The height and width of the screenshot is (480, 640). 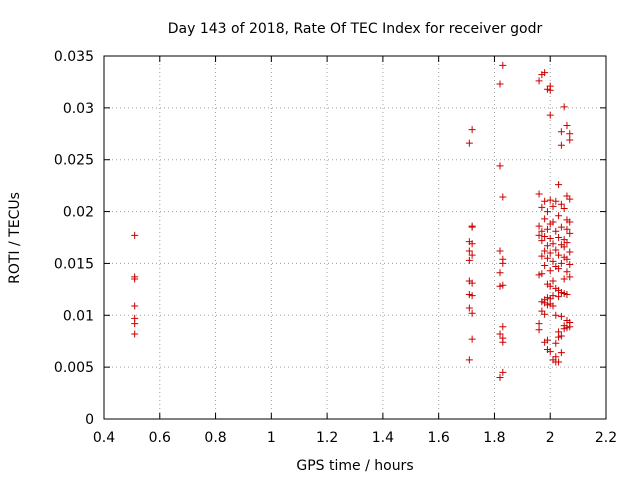 What do you see at coordinates (78, 109) in the screenshot?
I see `y-tick-label: 0.03` at bounding box center [78, 109].